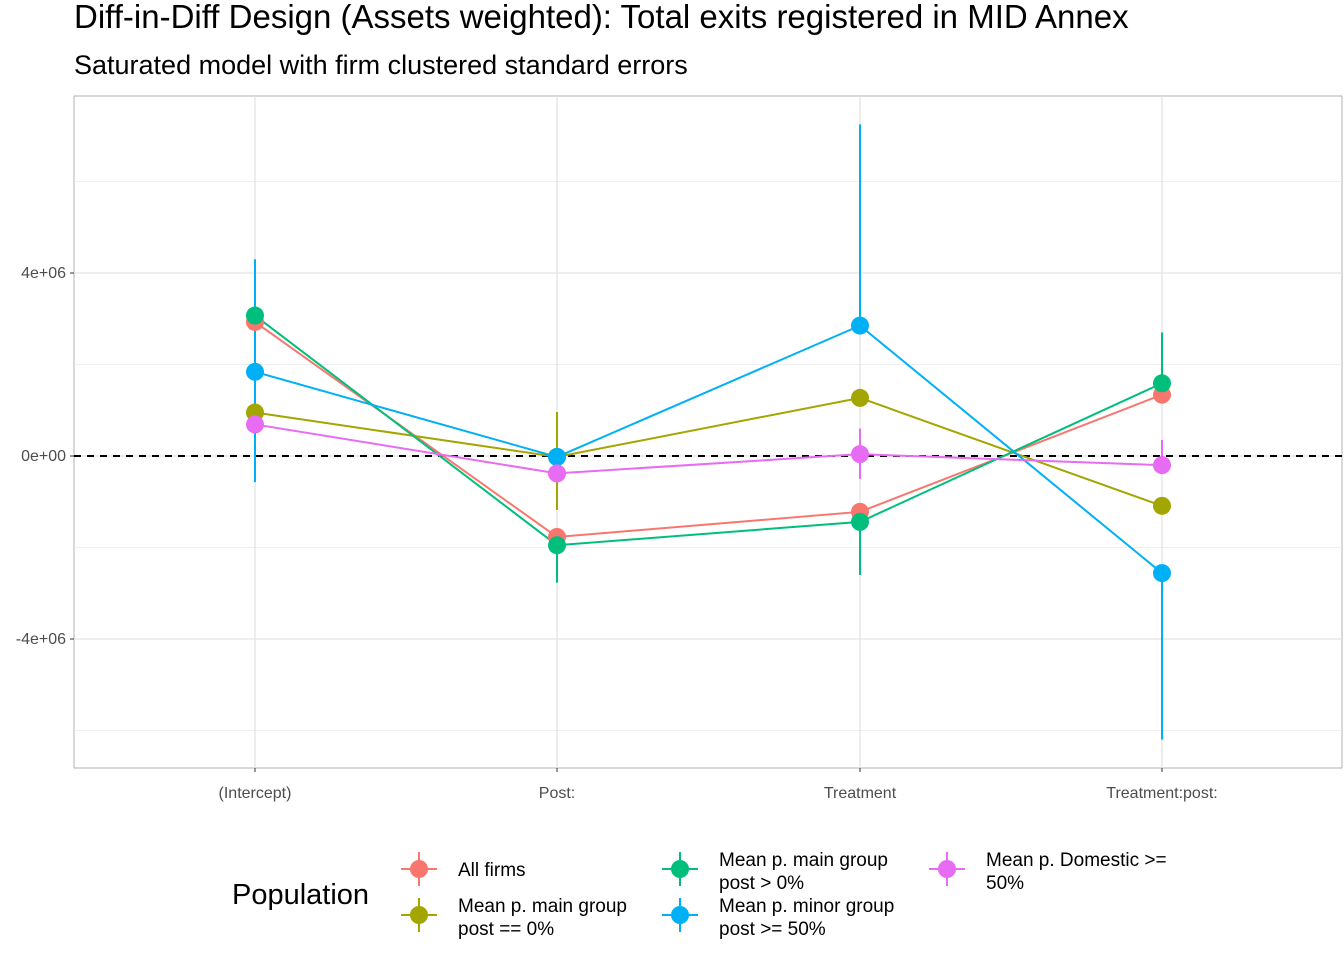  What do you see at coordinates (43, 456) in the screenshot?
I see `y-tick-label: 0e+00` at bounding box center [43, 456].